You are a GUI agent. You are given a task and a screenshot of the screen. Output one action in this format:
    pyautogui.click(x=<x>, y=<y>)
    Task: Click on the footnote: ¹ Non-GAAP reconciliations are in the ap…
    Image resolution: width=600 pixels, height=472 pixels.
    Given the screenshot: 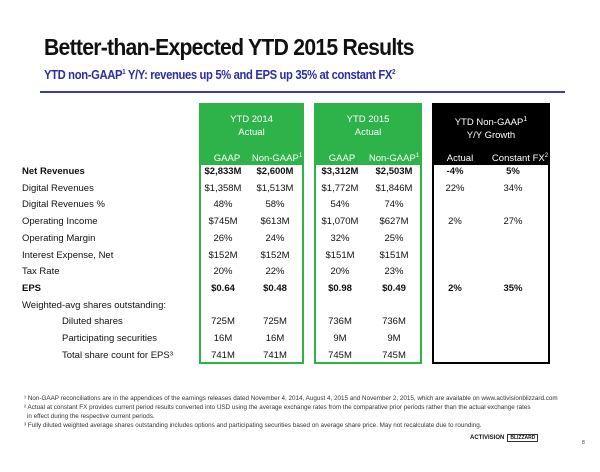 What is the action you would take?
    pyautogui.click(x=291, y=398)
    